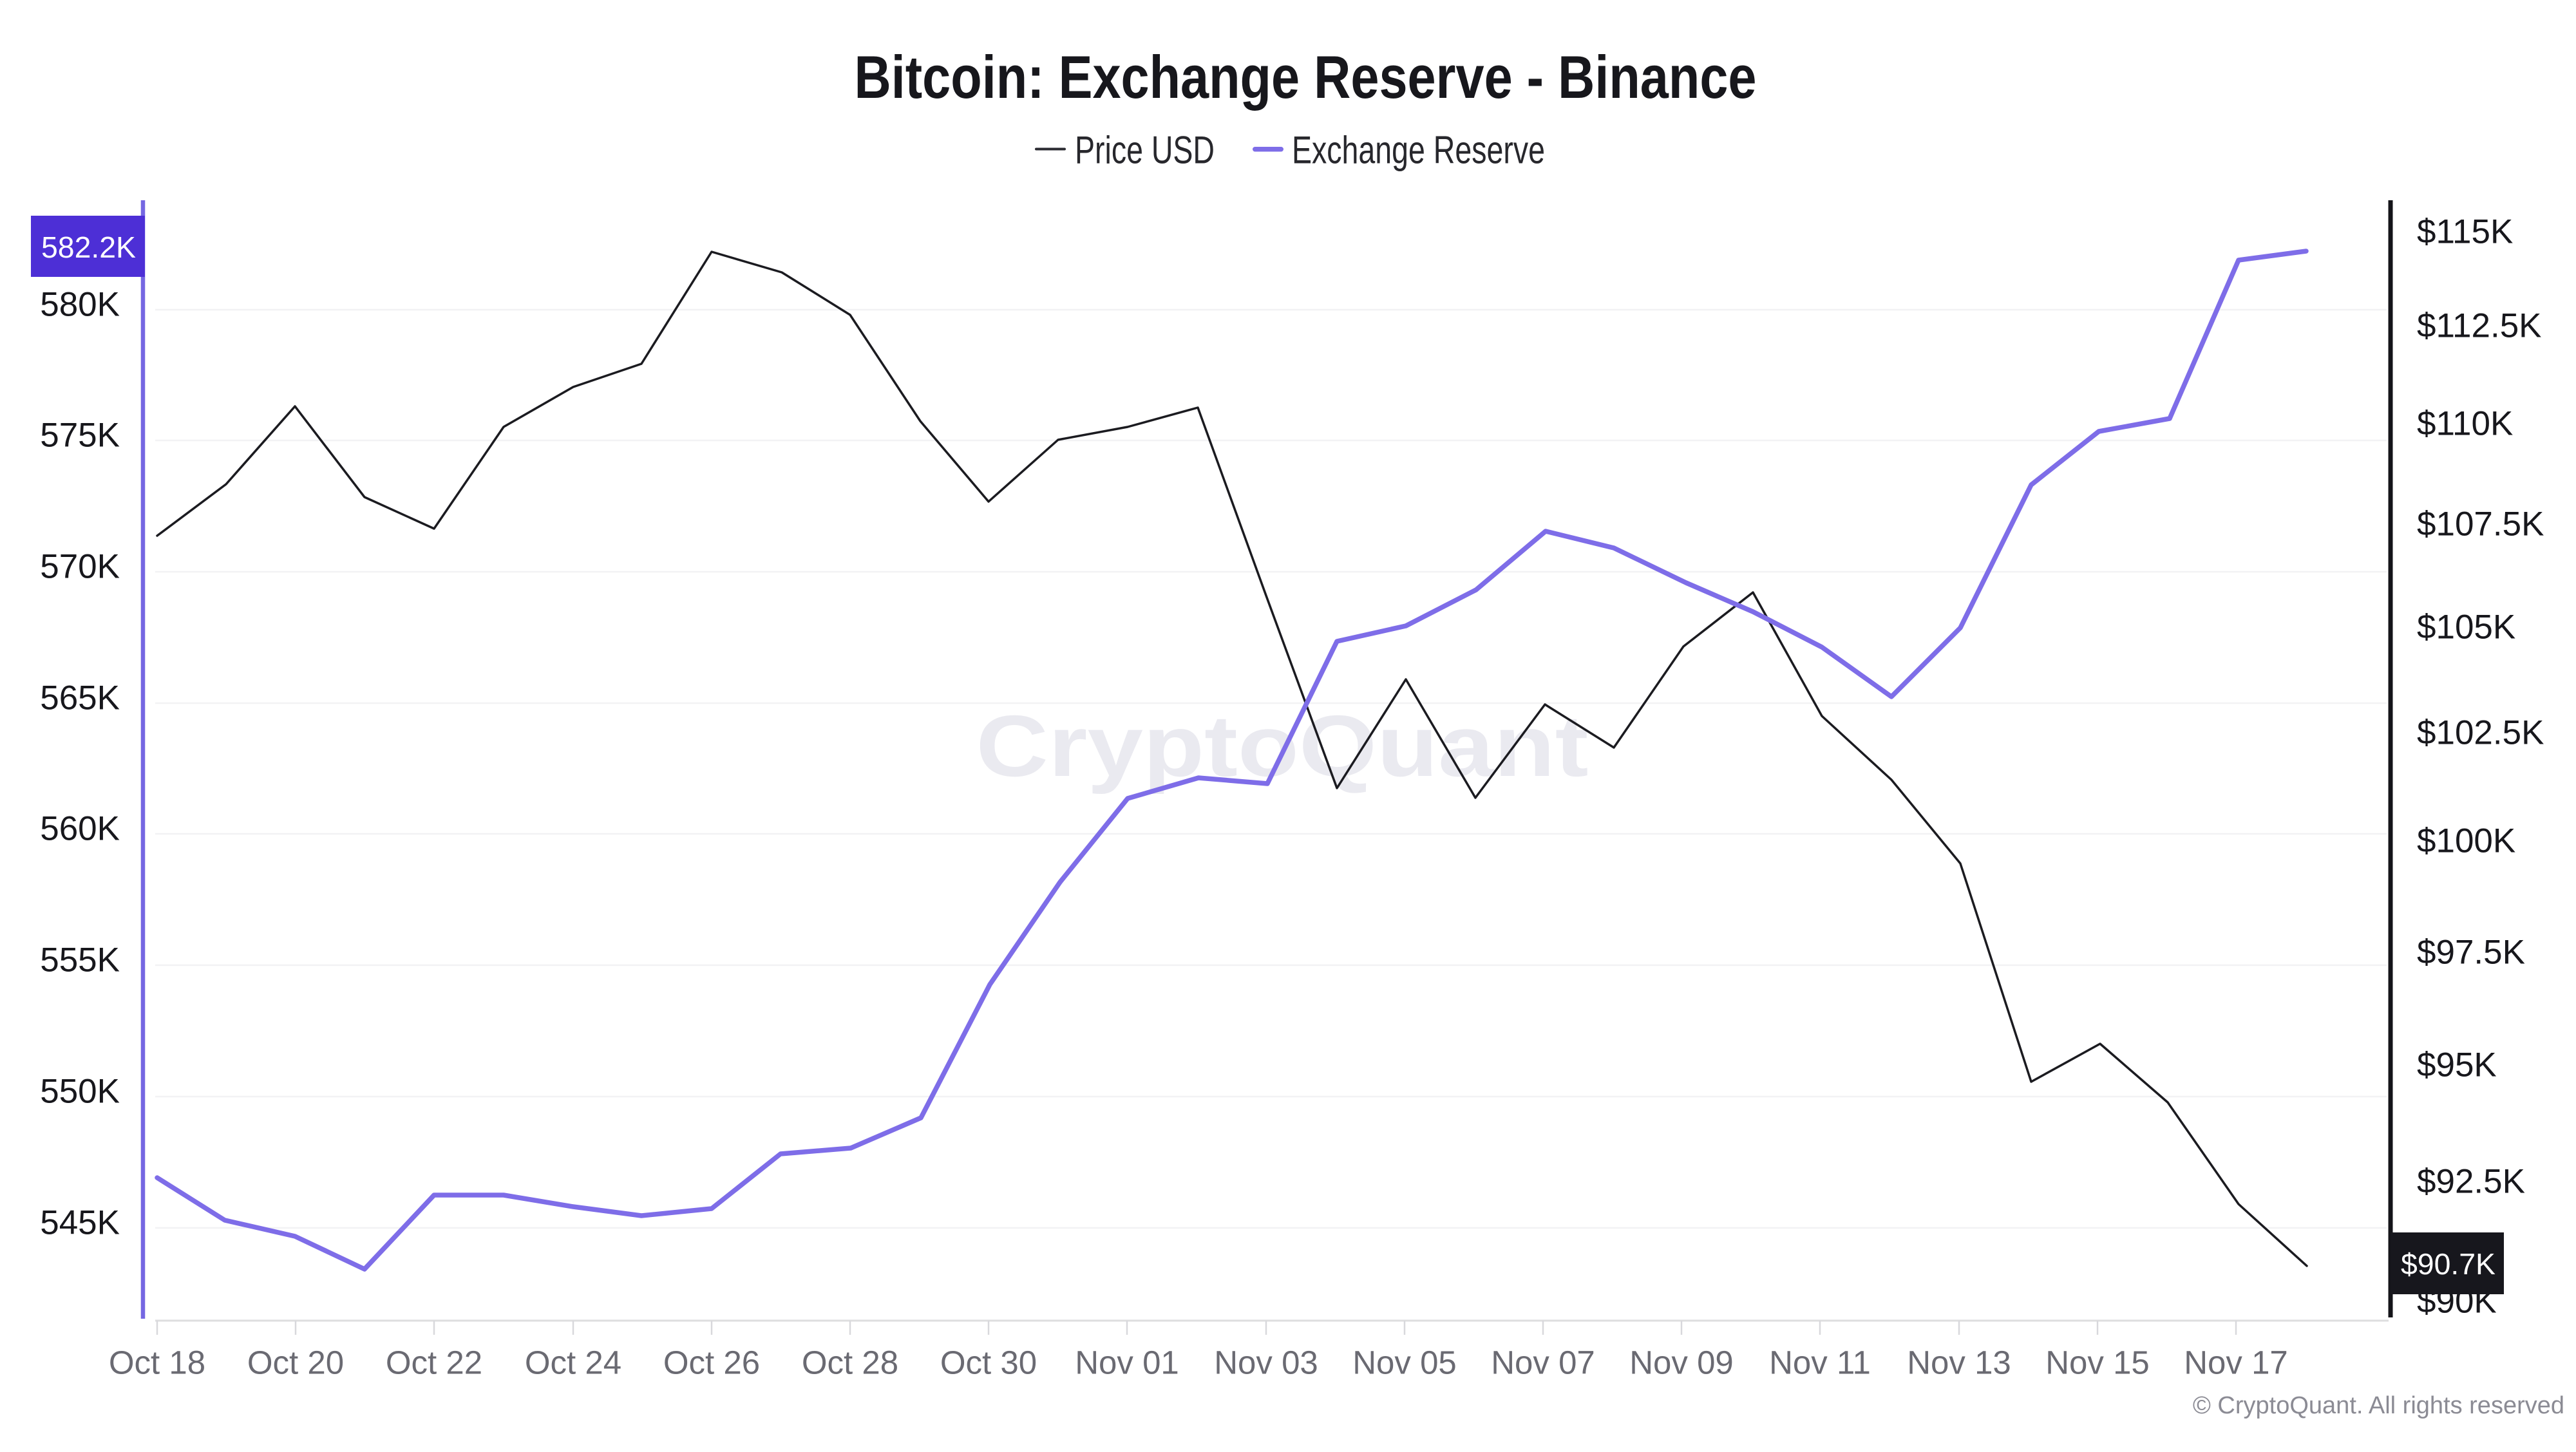 The width and height of the screenshot is (2576, 1452). I want to click on svg-text: Price USD, so click(1145, 150).